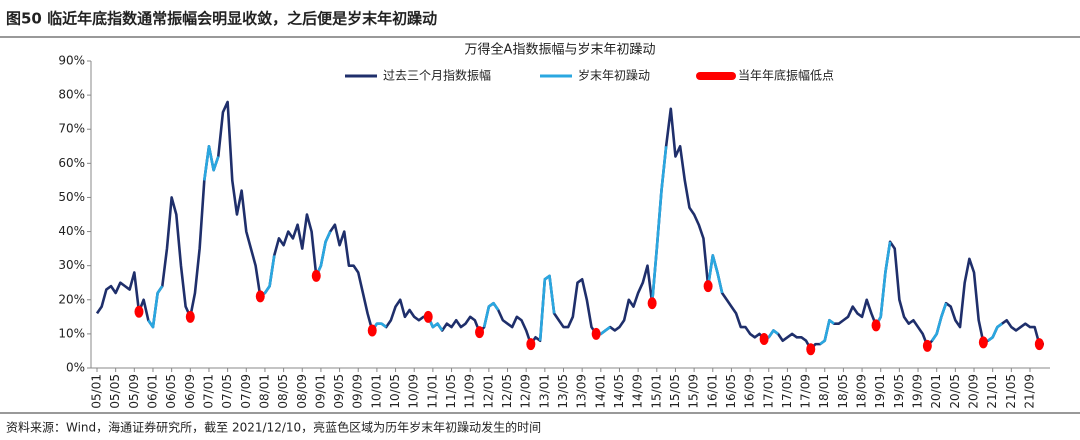  What do you see at coordinates (974, 391) in the screenshot?
I see `x-tick-label: 20/09` at bounding box center [974, 391].